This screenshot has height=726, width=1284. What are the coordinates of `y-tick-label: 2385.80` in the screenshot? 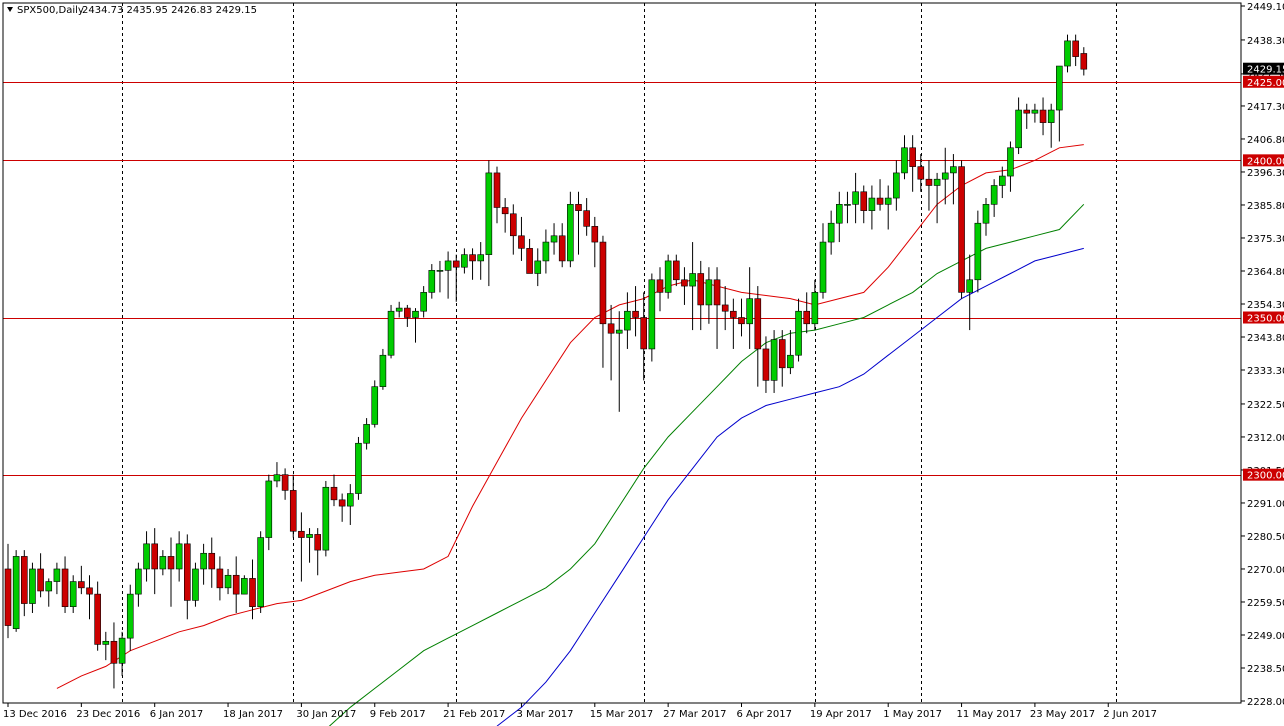 It's located at (1265, 206).